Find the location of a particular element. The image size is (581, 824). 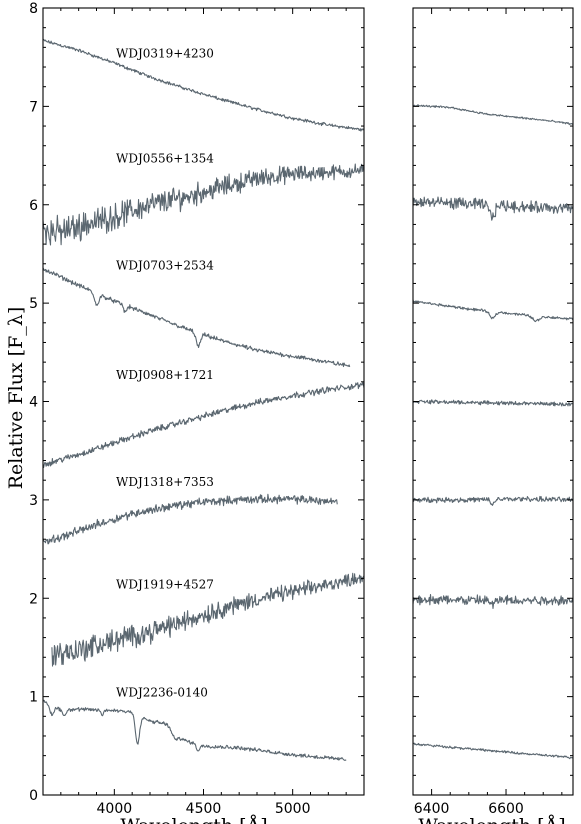

y-tick-label: 4 is located at coordinates (33, 403).